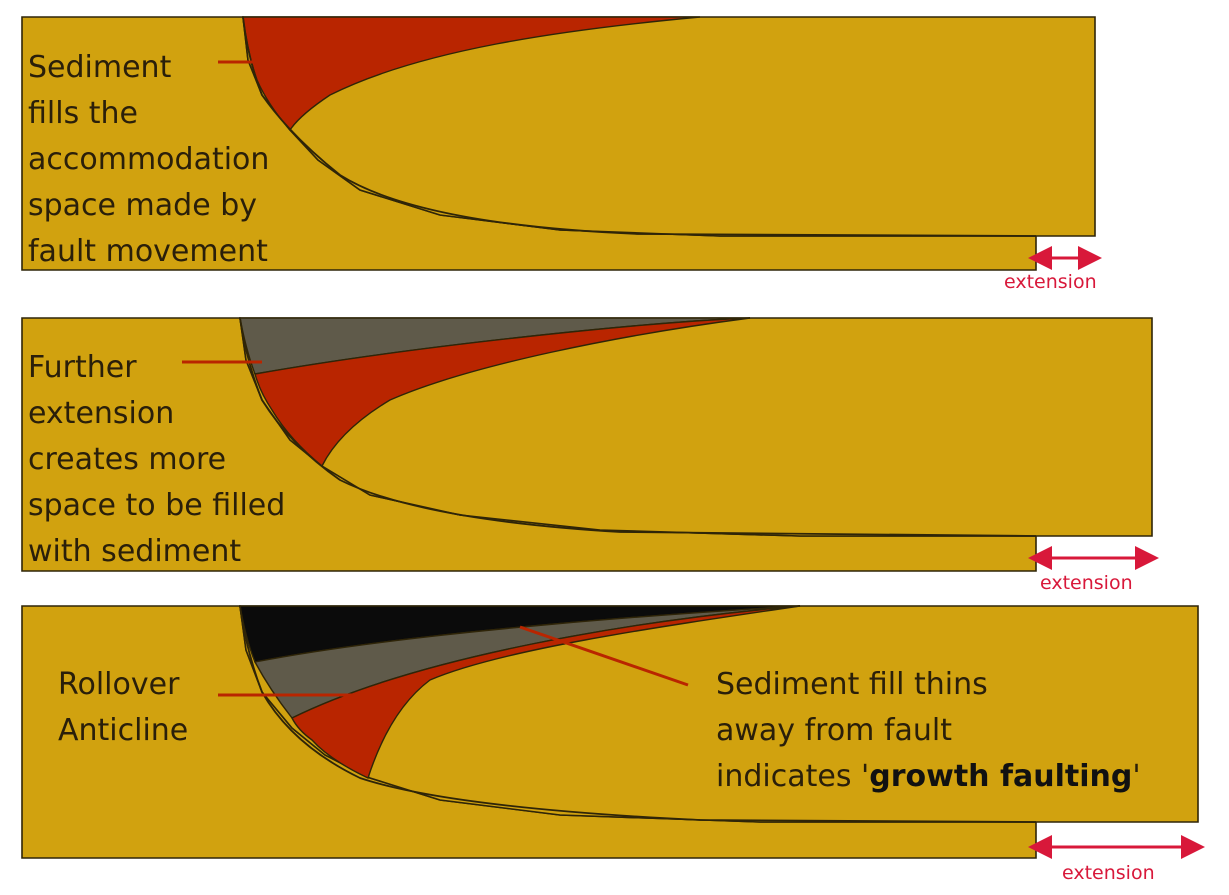  I want to click on panel-2-caption-line: creates more, so click(127, 459).